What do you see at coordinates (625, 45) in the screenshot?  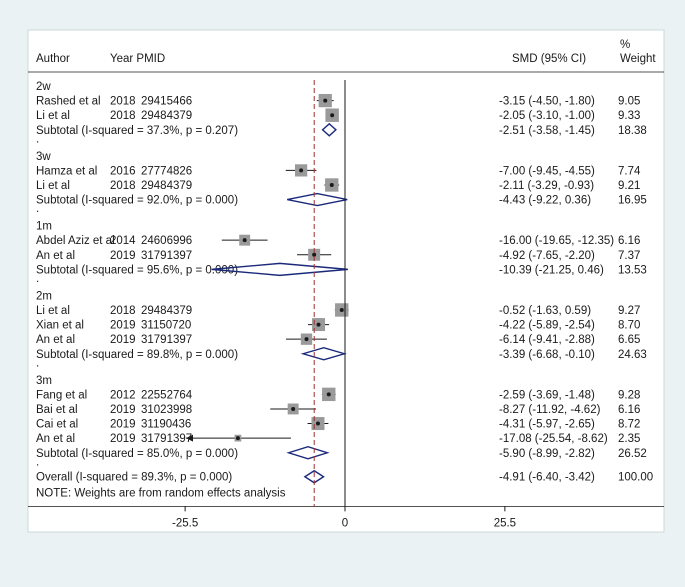 I see `header-percent: %` at bounding box center [625, 45].